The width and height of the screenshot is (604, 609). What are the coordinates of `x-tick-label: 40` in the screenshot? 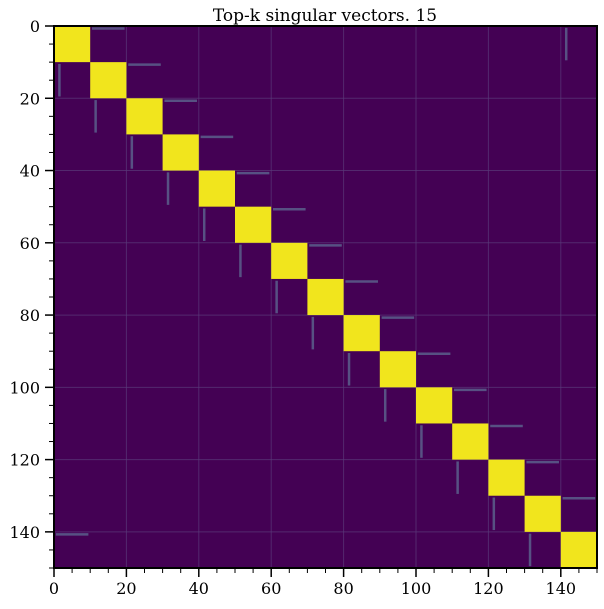 It's located at (199, 588).